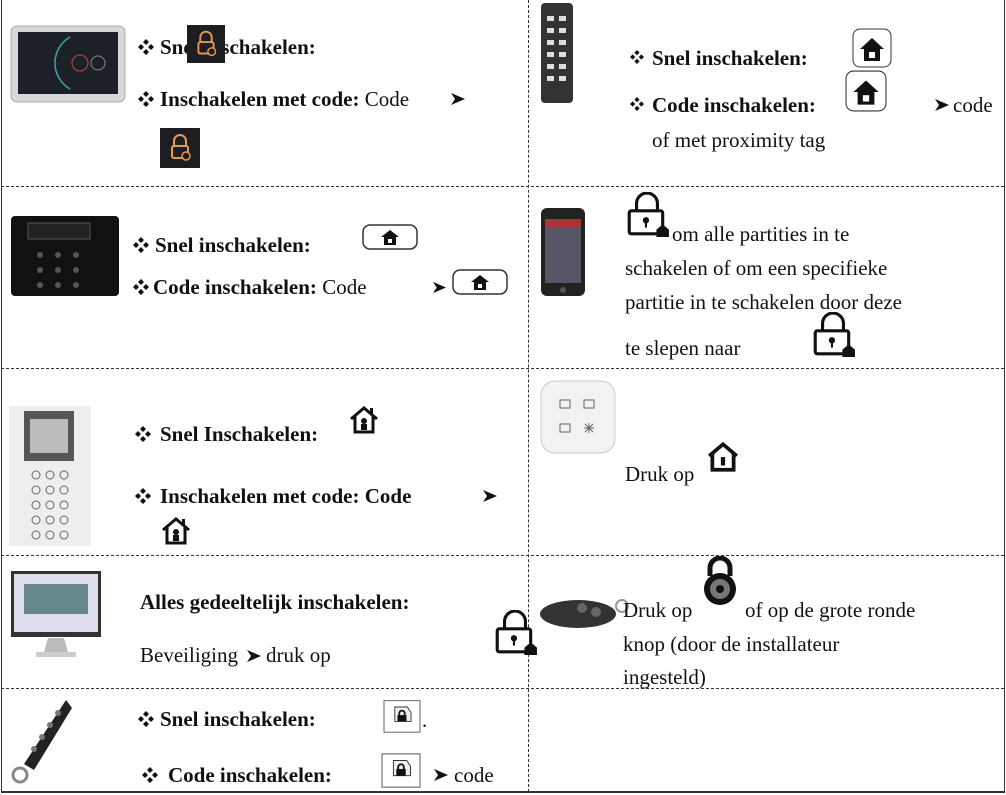 This screenshot has height=795, width=1006. What do you see at coordinates (584, 613) in the screenshot?
I see `device-keyfob` at bounding box center [584, 613].